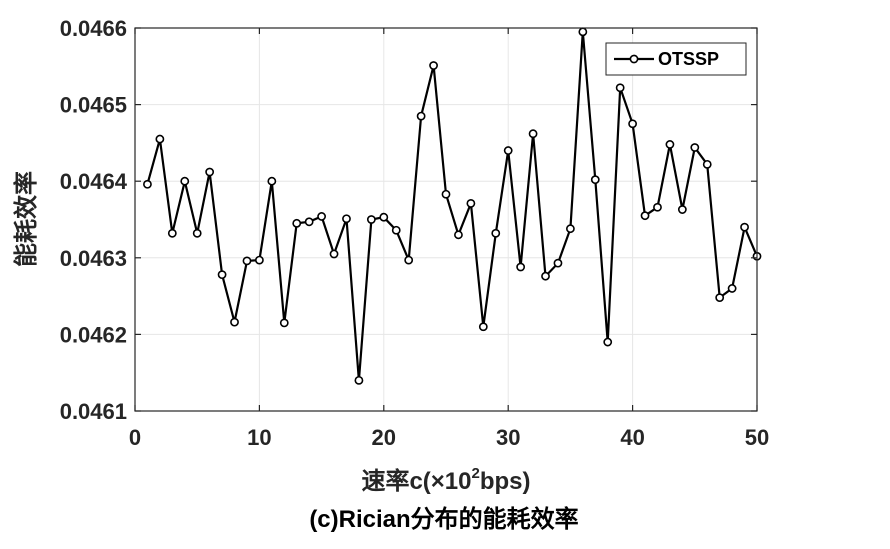 The image size is (890, 549). Describe the element at coordinates (135, 437) in the screenshot. I see `x-tick-label: 0` at that location.